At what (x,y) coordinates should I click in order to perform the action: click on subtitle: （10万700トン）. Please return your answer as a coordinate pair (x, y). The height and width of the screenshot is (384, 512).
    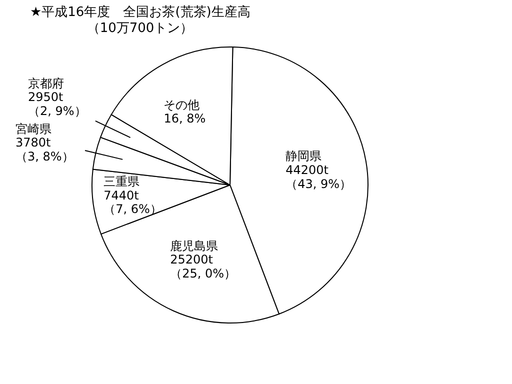
    Looking at the image, I should click on (140, 28).